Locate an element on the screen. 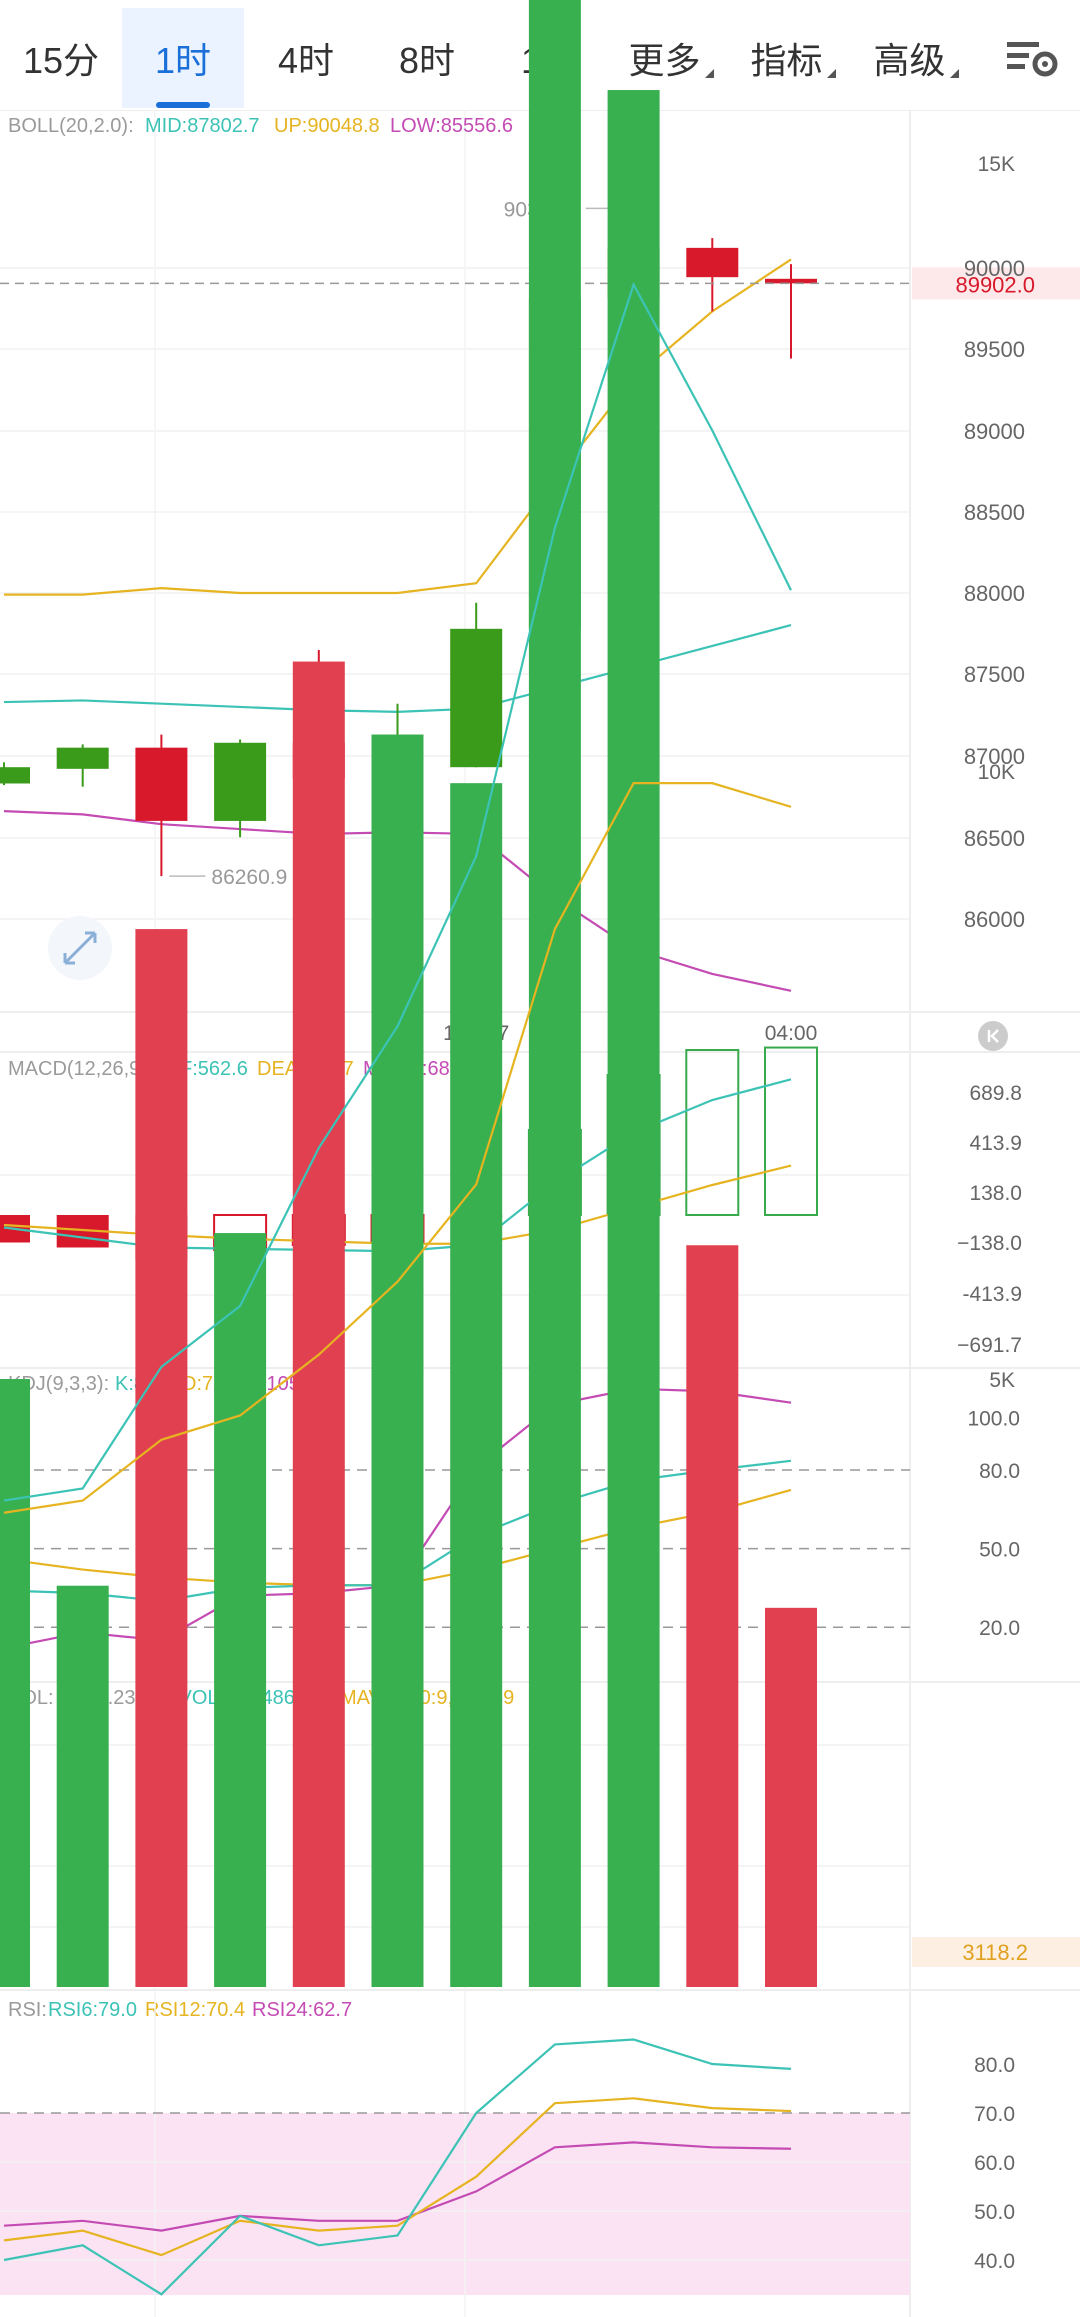  price-axis-tick: 88000 is located at coordinates (994, 593).